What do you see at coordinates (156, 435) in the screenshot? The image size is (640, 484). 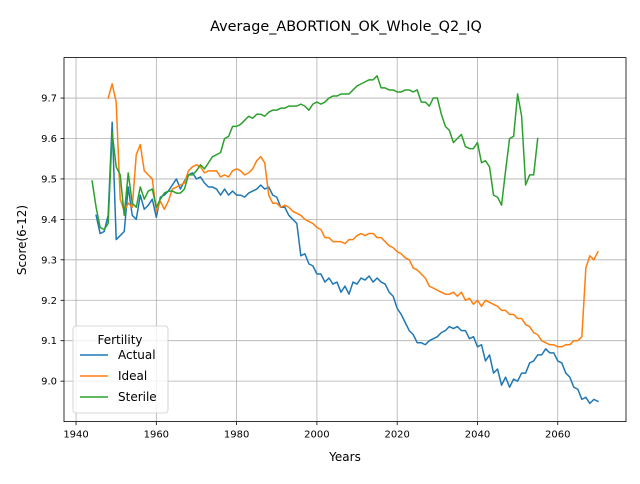 I see `x-tick-label: 1960` at bounding box center [156, 435].